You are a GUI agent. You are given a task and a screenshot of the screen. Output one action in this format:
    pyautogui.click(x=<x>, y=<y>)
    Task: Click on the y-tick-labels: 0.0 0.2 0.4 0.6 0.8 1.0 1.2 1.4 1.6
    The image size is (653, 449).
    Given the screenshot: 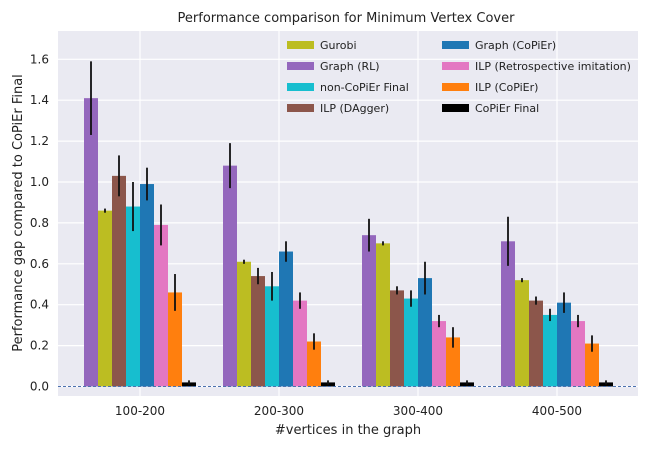 What is the action you would take?
    pyautogui.click(x=39, y=222)
    